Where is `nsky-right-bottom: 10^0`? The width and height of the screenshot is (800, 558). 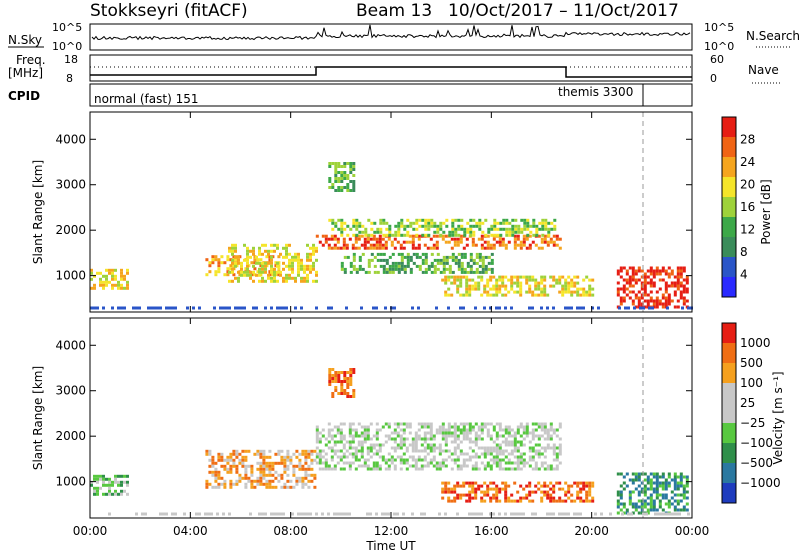
nsky-right-bottom: 10^0 is located at coordinates (719, 46).